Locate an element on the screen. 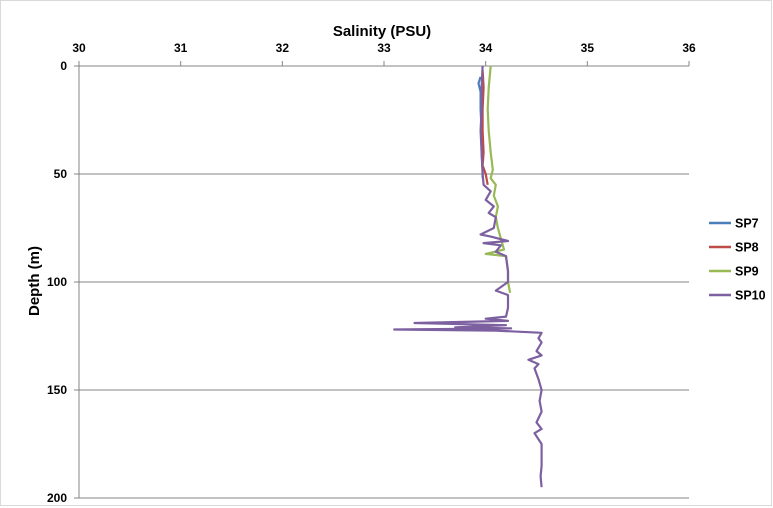  series-line-sp8 is located at coordinates (485, 128).